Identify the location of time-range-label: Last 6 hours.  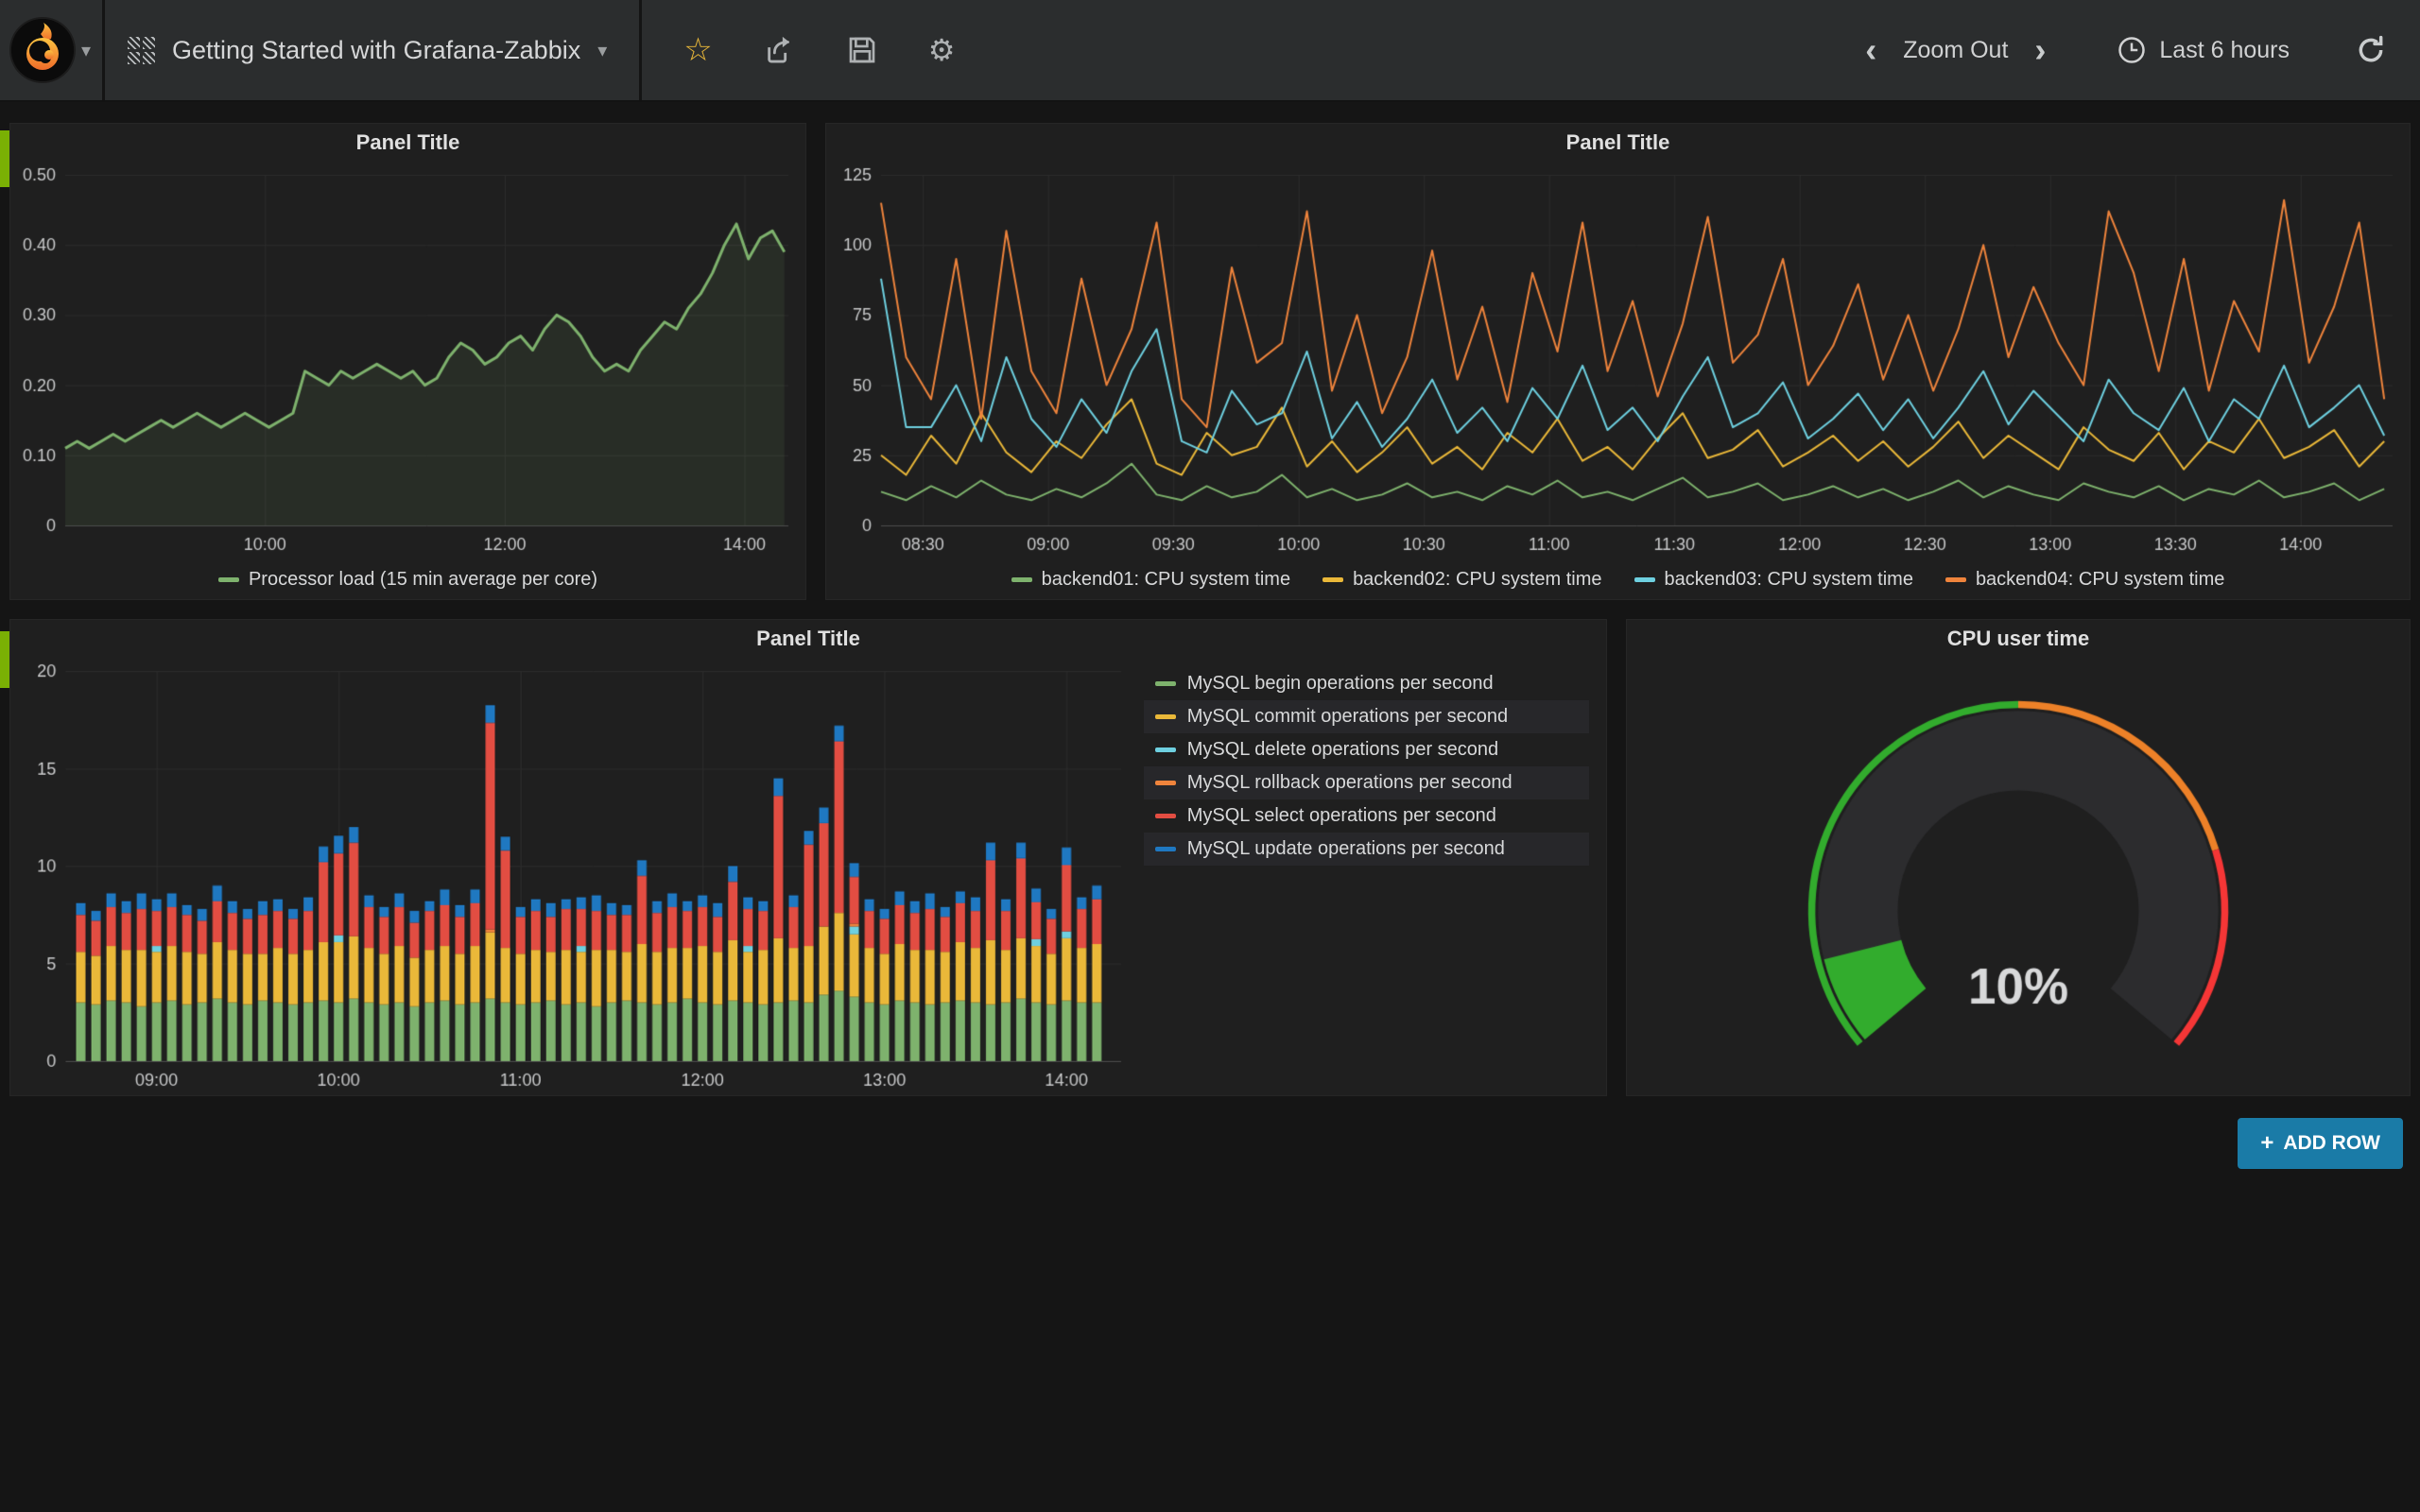
(2224, 49).